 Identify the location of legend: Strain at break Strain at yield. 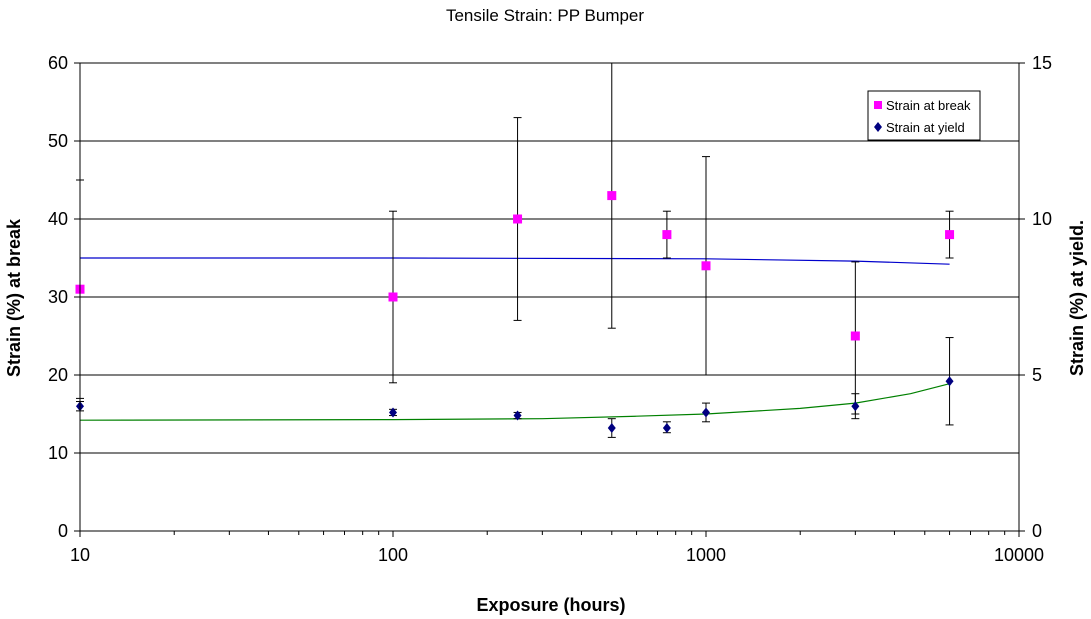
(924, 115).